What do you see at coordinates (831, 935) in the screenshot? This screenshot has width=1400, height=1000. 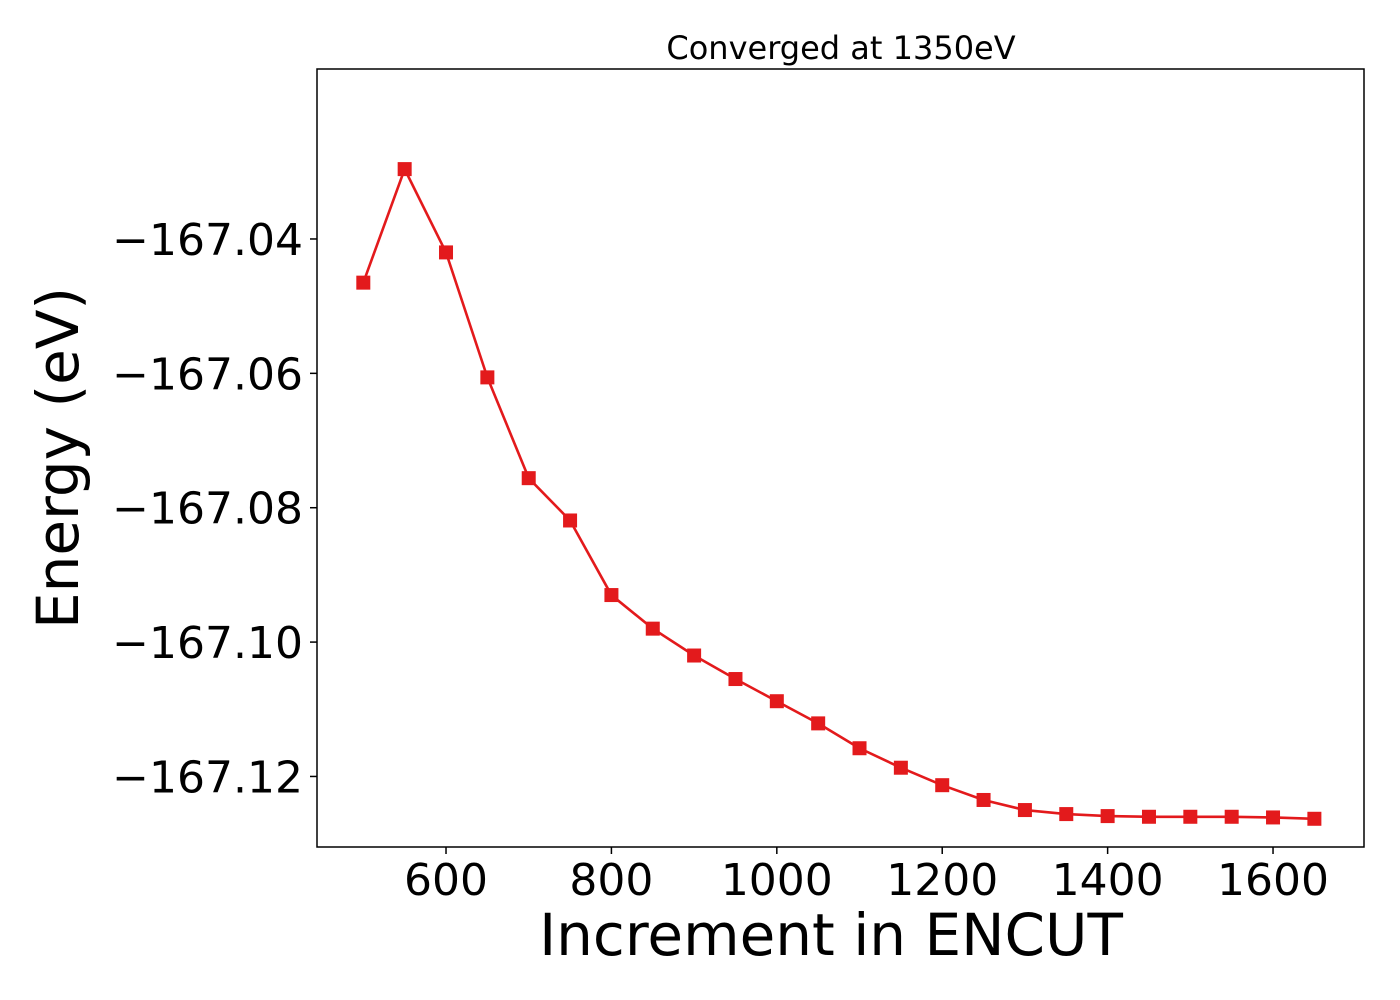 I see `x-axis-label: Increment in ENCUT` at bounding box center [831, 935].